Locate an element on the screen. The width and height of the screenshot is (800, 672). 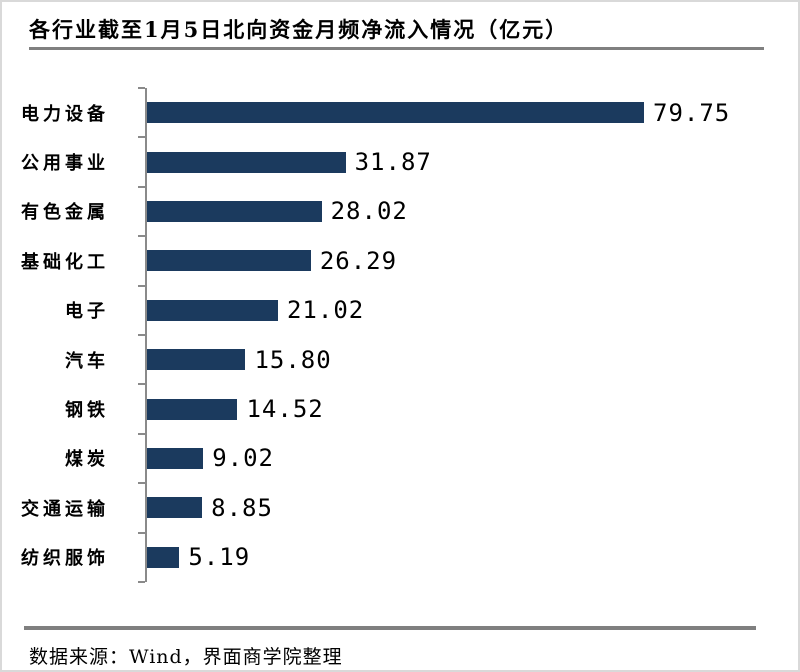
bar-track: 21.02 is located at coordinates (468, 309).